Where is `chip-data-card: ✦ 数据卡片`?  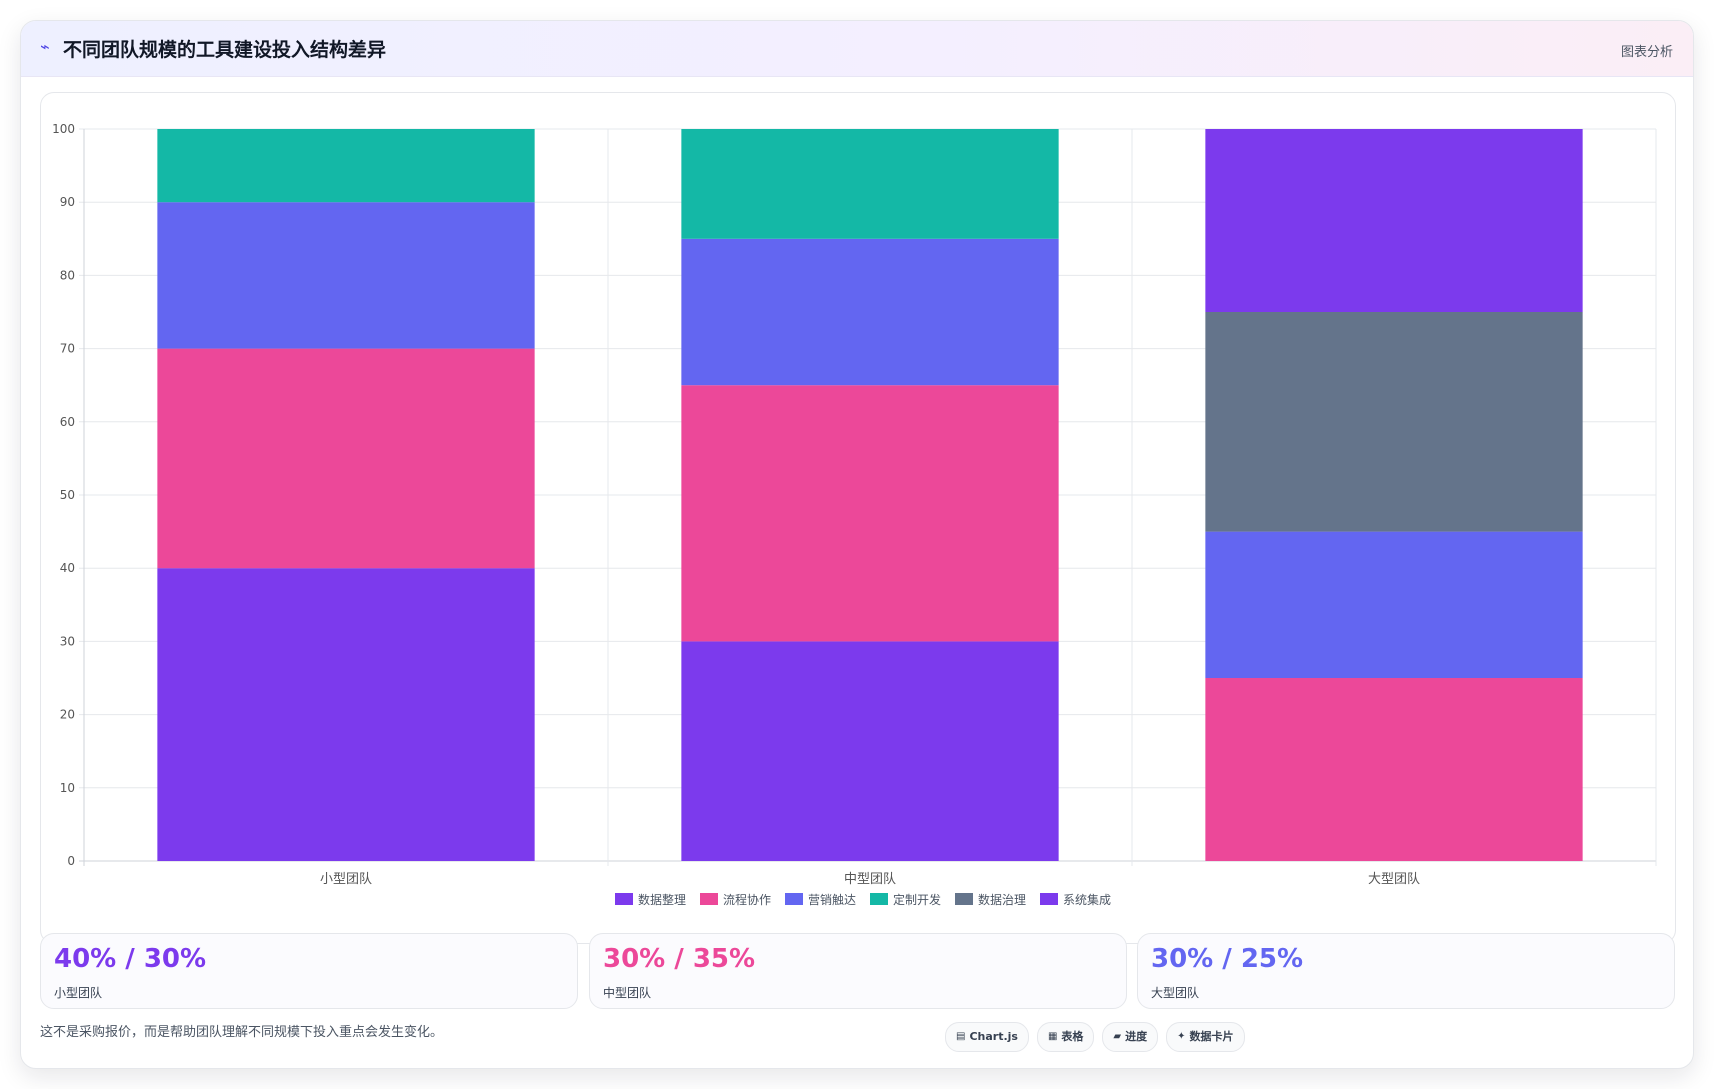 chip-data-card: ✦ 数据卡片 is located at coordinates (1205, 1037).